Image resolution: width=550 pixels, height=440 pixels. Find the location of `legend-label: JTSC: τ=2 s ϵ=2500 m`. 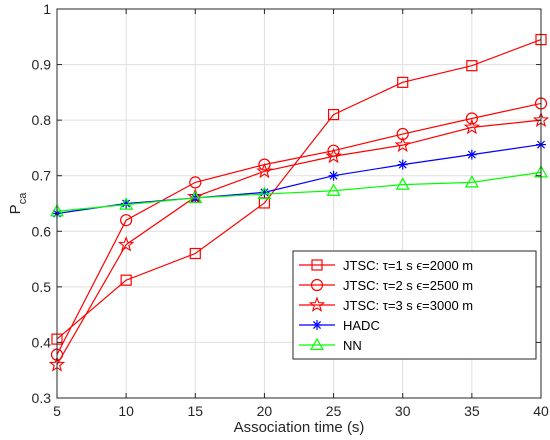

legend-label: JTSC: τ=2 s ϵ=2500 m is located at coordinates (408, 285).